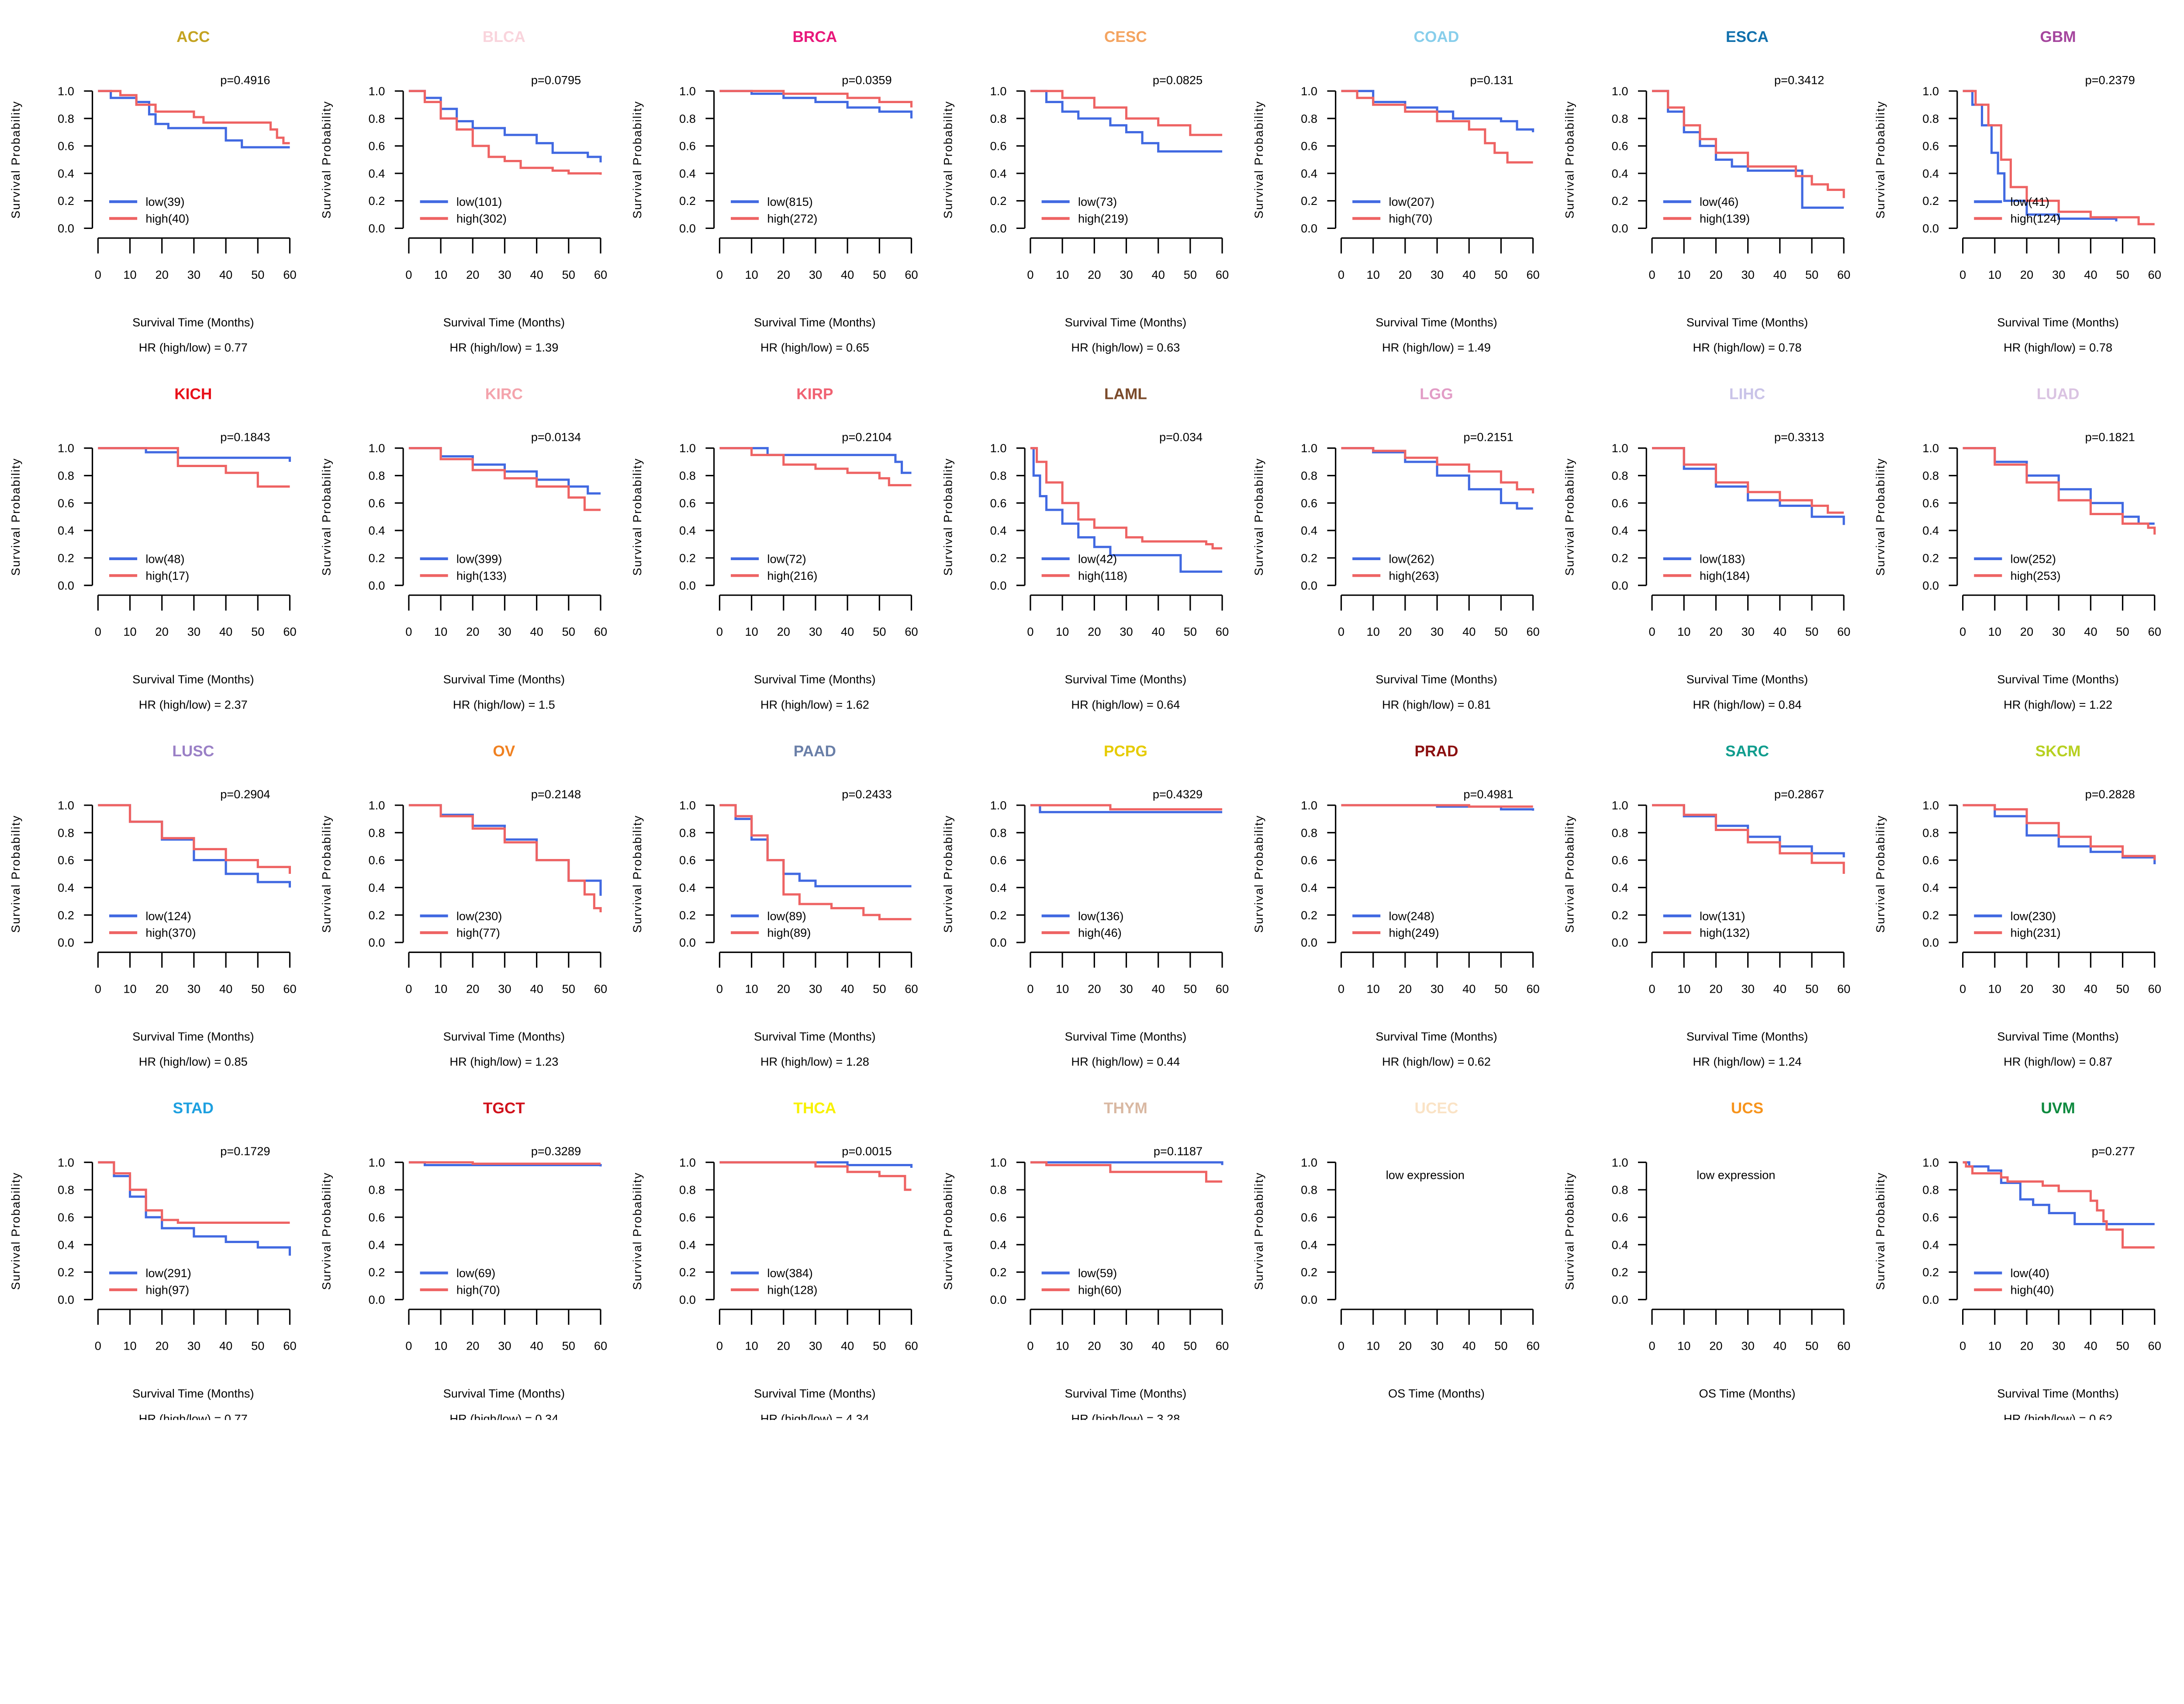 This screenshot has width=2184, height=1704. Describe the element at coordinates (245, 80) in the screenshot. I see `p-value: p=0.4916` at that location.